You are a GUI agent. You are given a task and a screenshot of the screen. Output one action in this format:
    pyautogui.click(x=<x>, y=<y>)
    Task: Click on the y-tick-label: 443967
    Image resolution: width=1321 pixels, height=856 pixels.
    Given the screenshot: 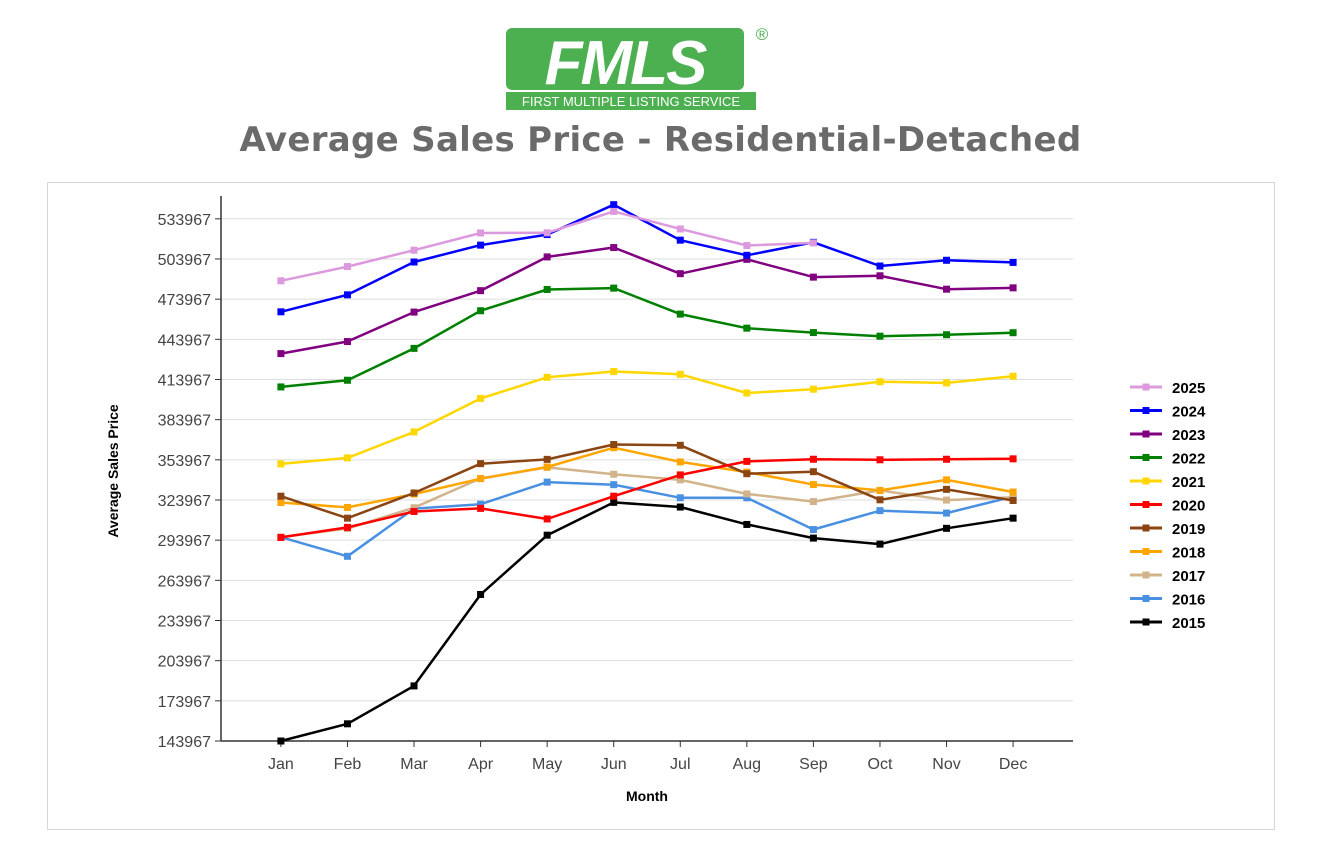 What is the action you would take?
    pyautogui.click(x=184, y=340)
    